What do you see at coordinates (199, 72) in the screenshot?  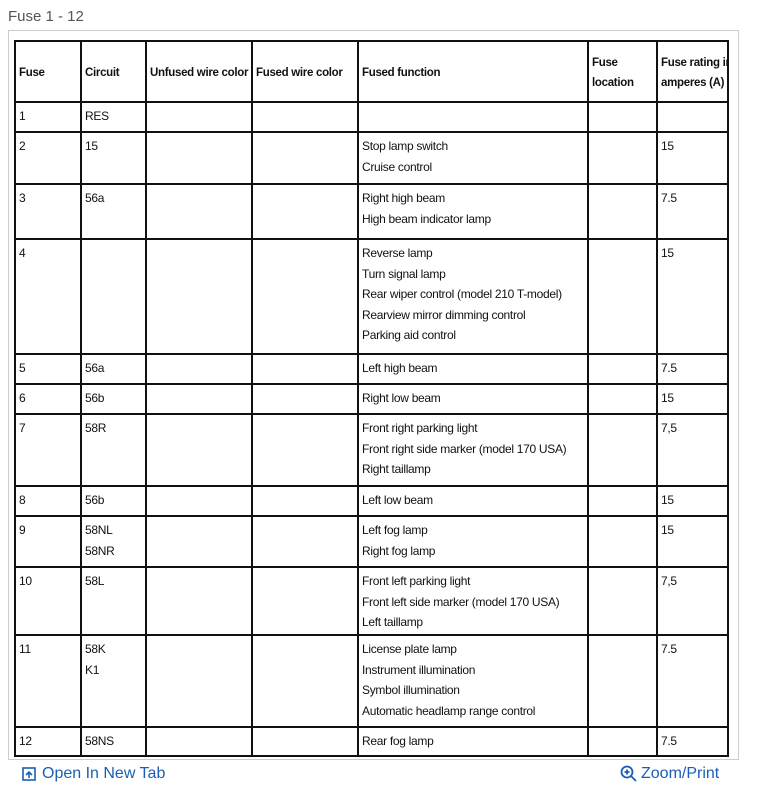 I see `cell-line: Unfused wire color` at bounding box center [199, 72].